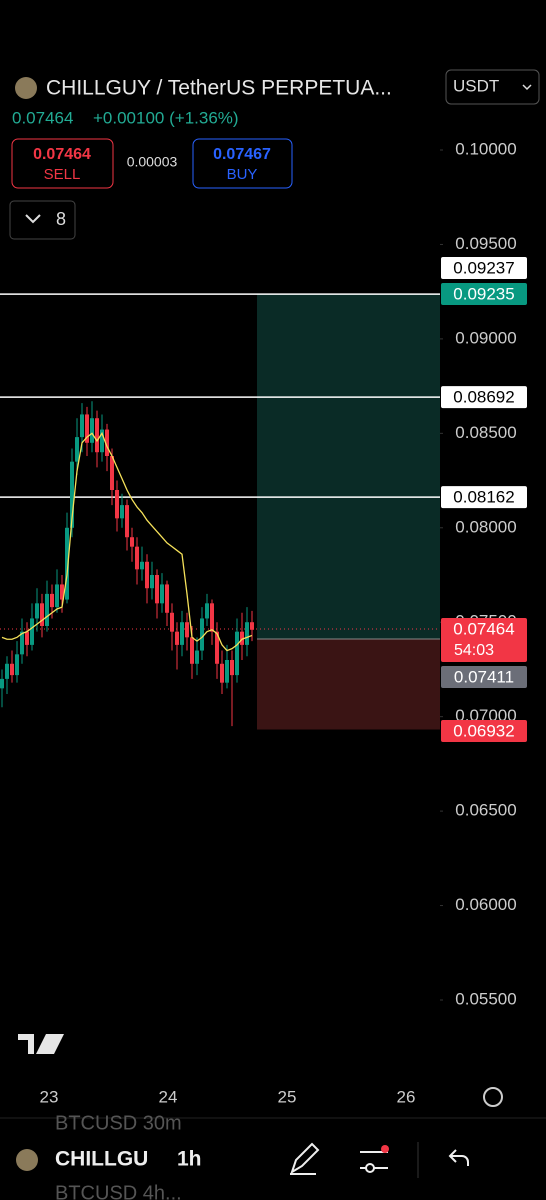 The height and width of the screenshot is (1200, 546). Describe the element at coordinates (62, 174) in the screenshot. I see `sell-label: SELL` at that location.